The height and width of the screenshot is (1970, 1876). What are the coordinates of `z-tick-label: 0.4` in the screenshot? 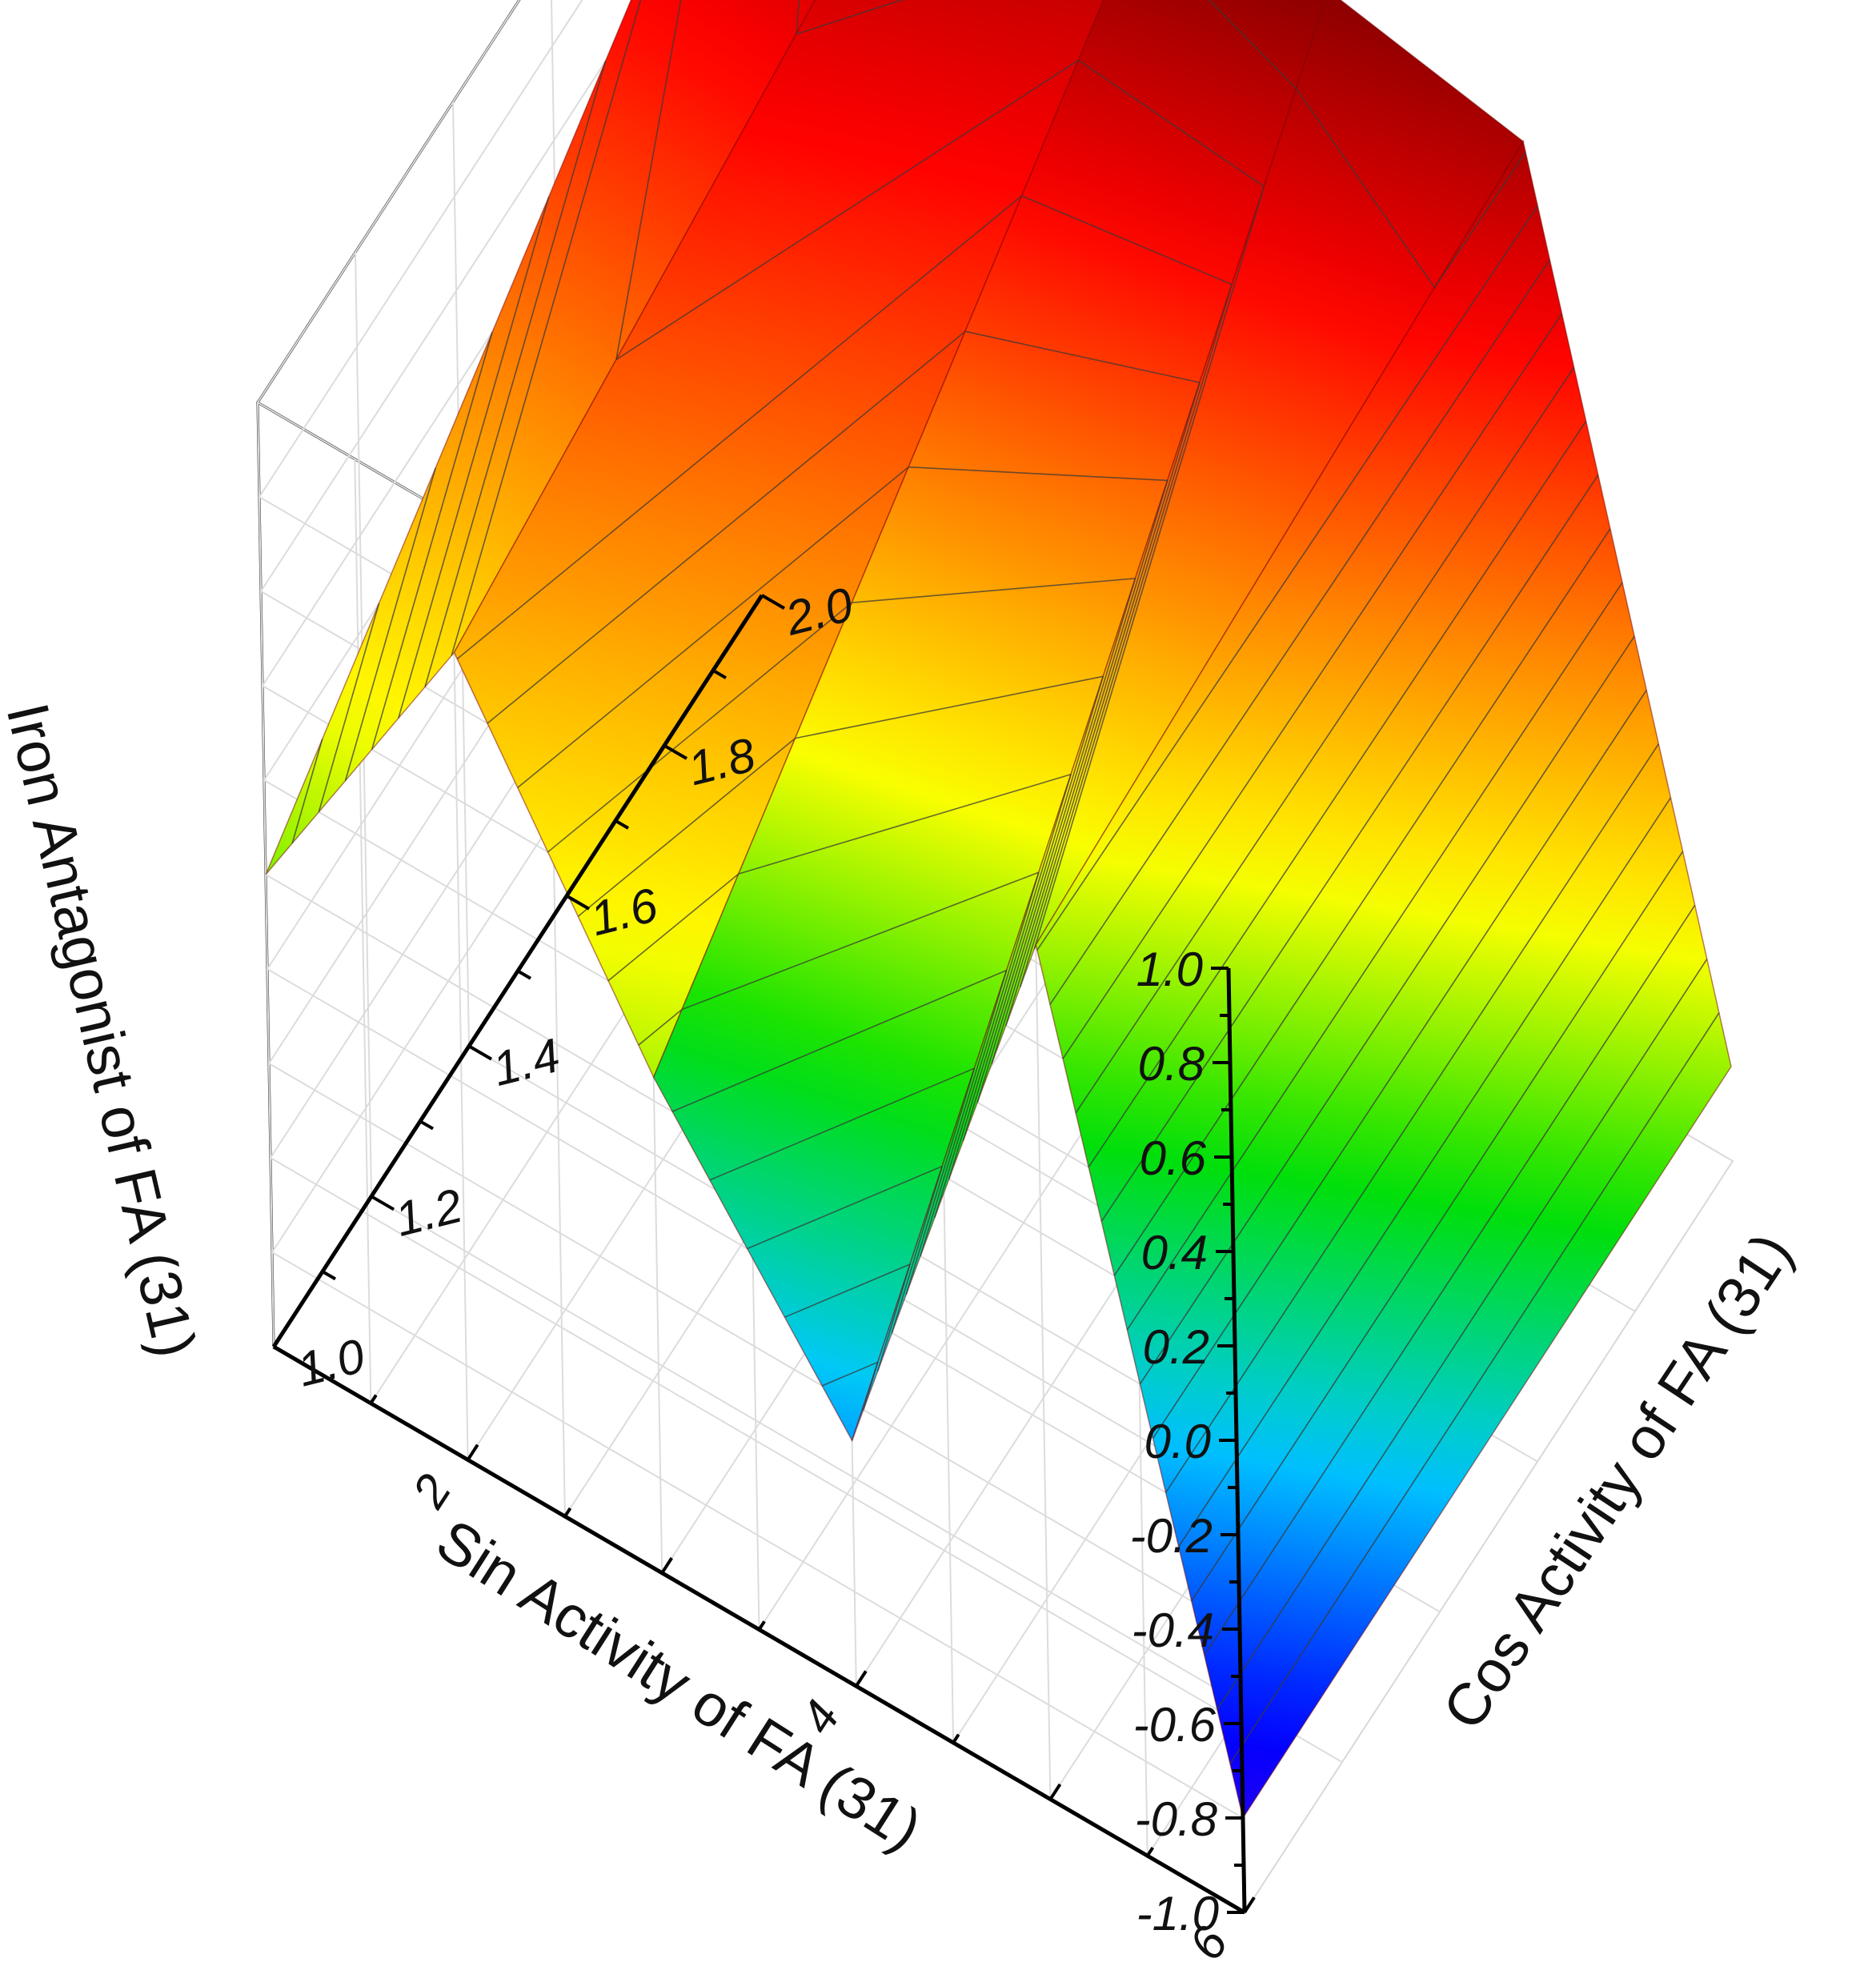 It's located at (1174, 1252).